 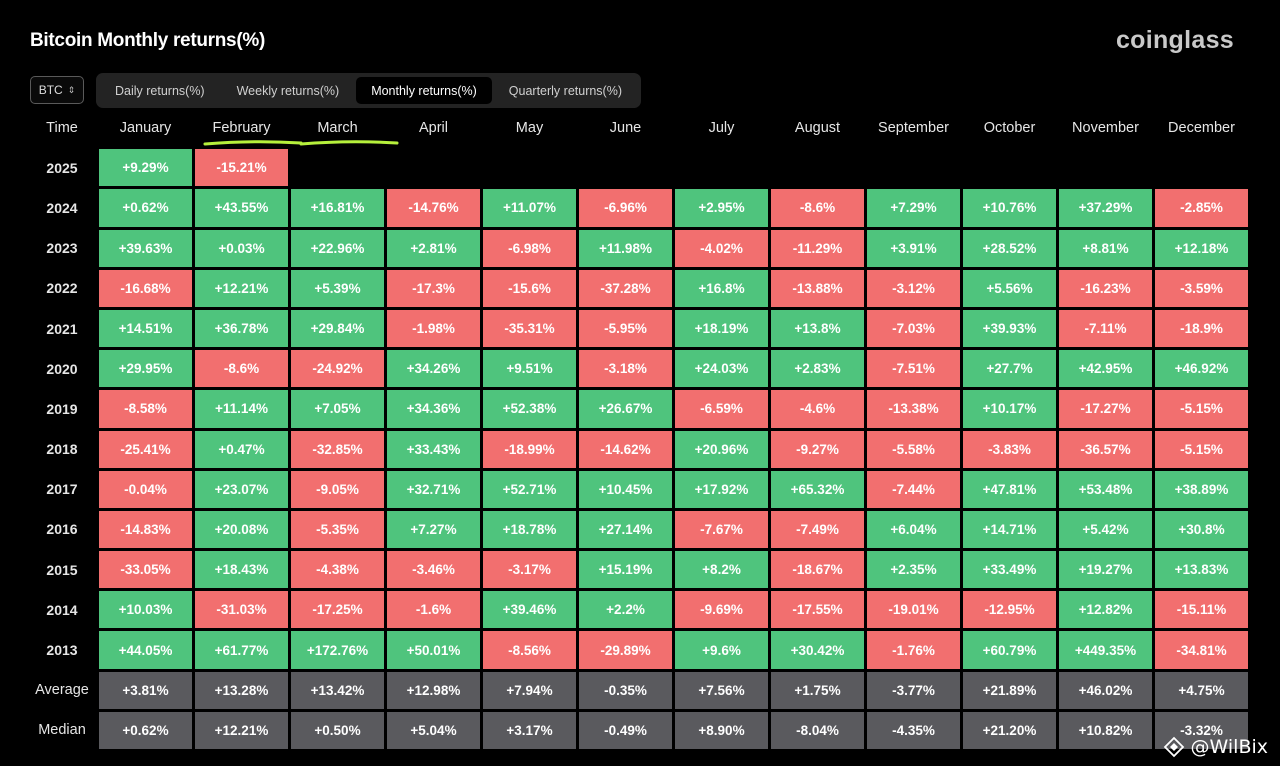 I want to click on return-cell: +6.04%, so click(x=913, y=529).